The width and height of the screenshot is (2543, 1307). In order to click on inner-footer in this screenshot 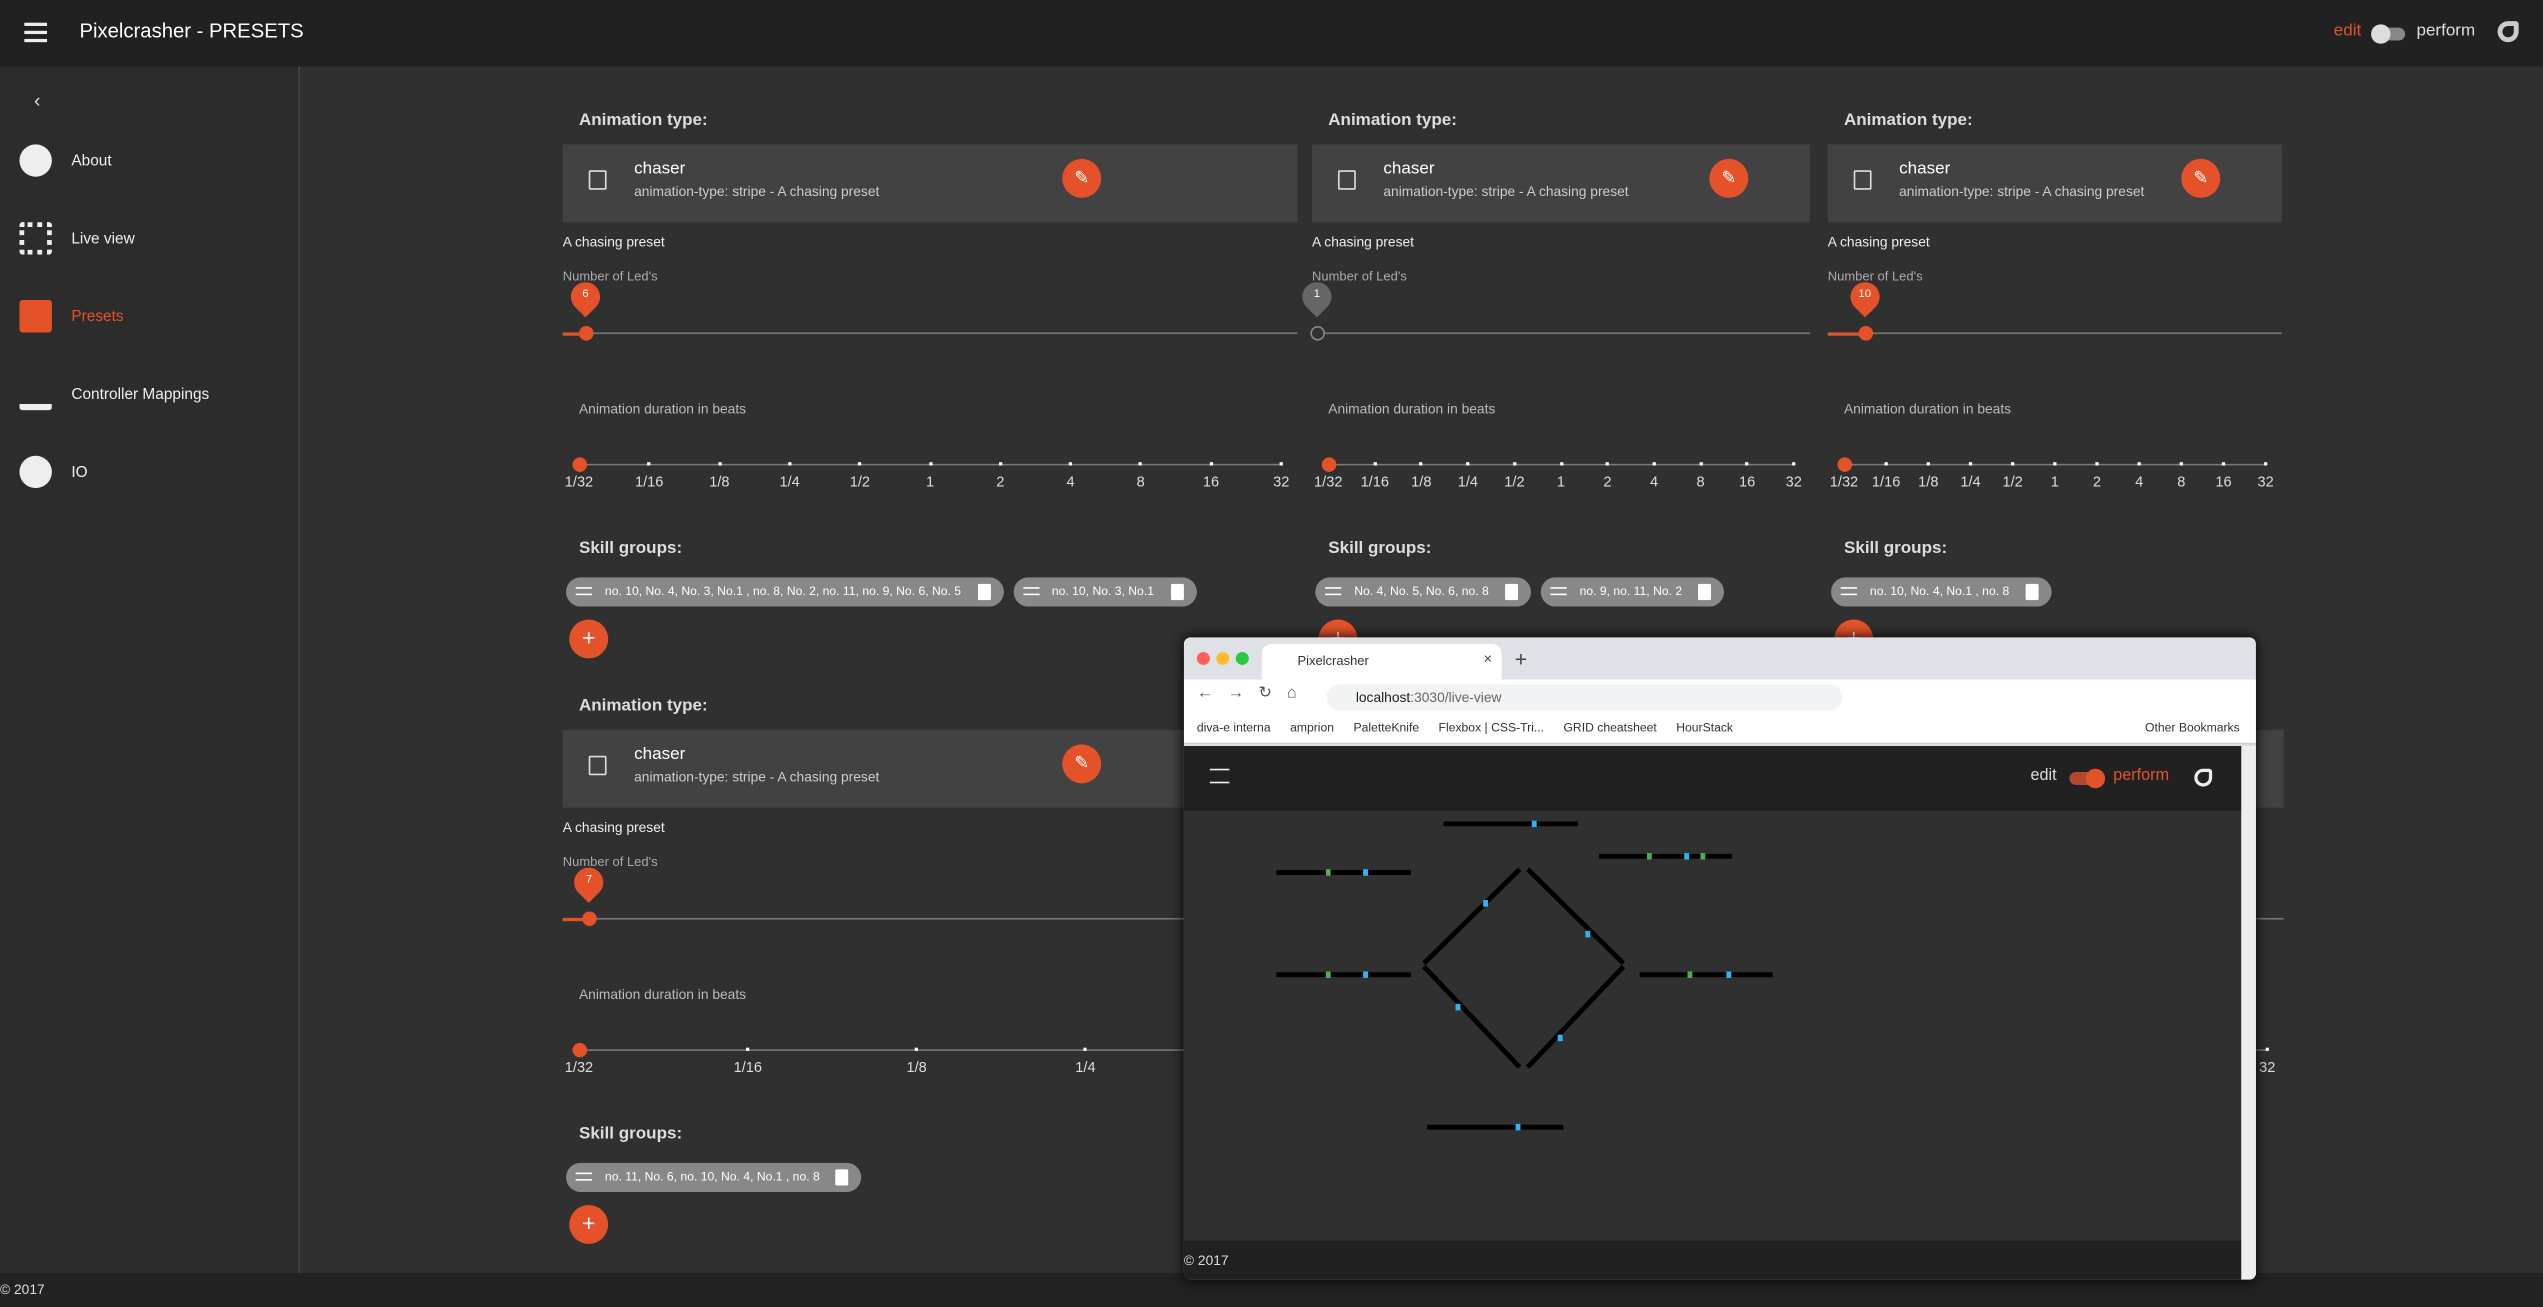, I will do `click(1712, 1260)`.